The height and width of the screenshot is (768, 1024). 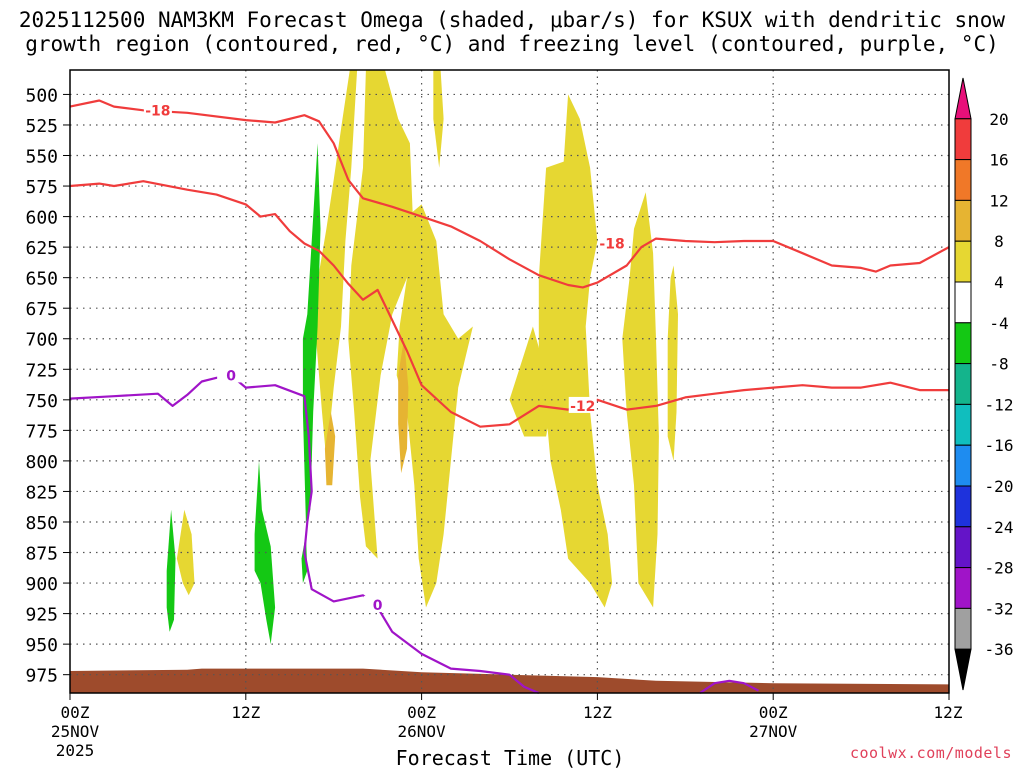 I want to click on y-tick-label: 600, so click(x=41, y=218).